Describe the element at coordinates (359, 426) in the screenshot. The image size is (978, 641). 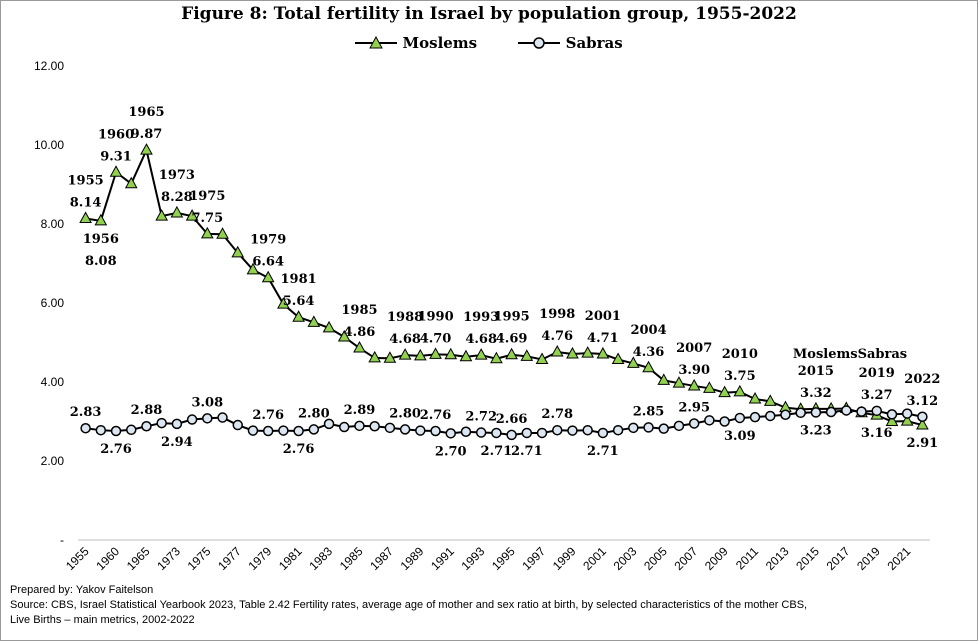
I see `point-sabras-1985` at that location.